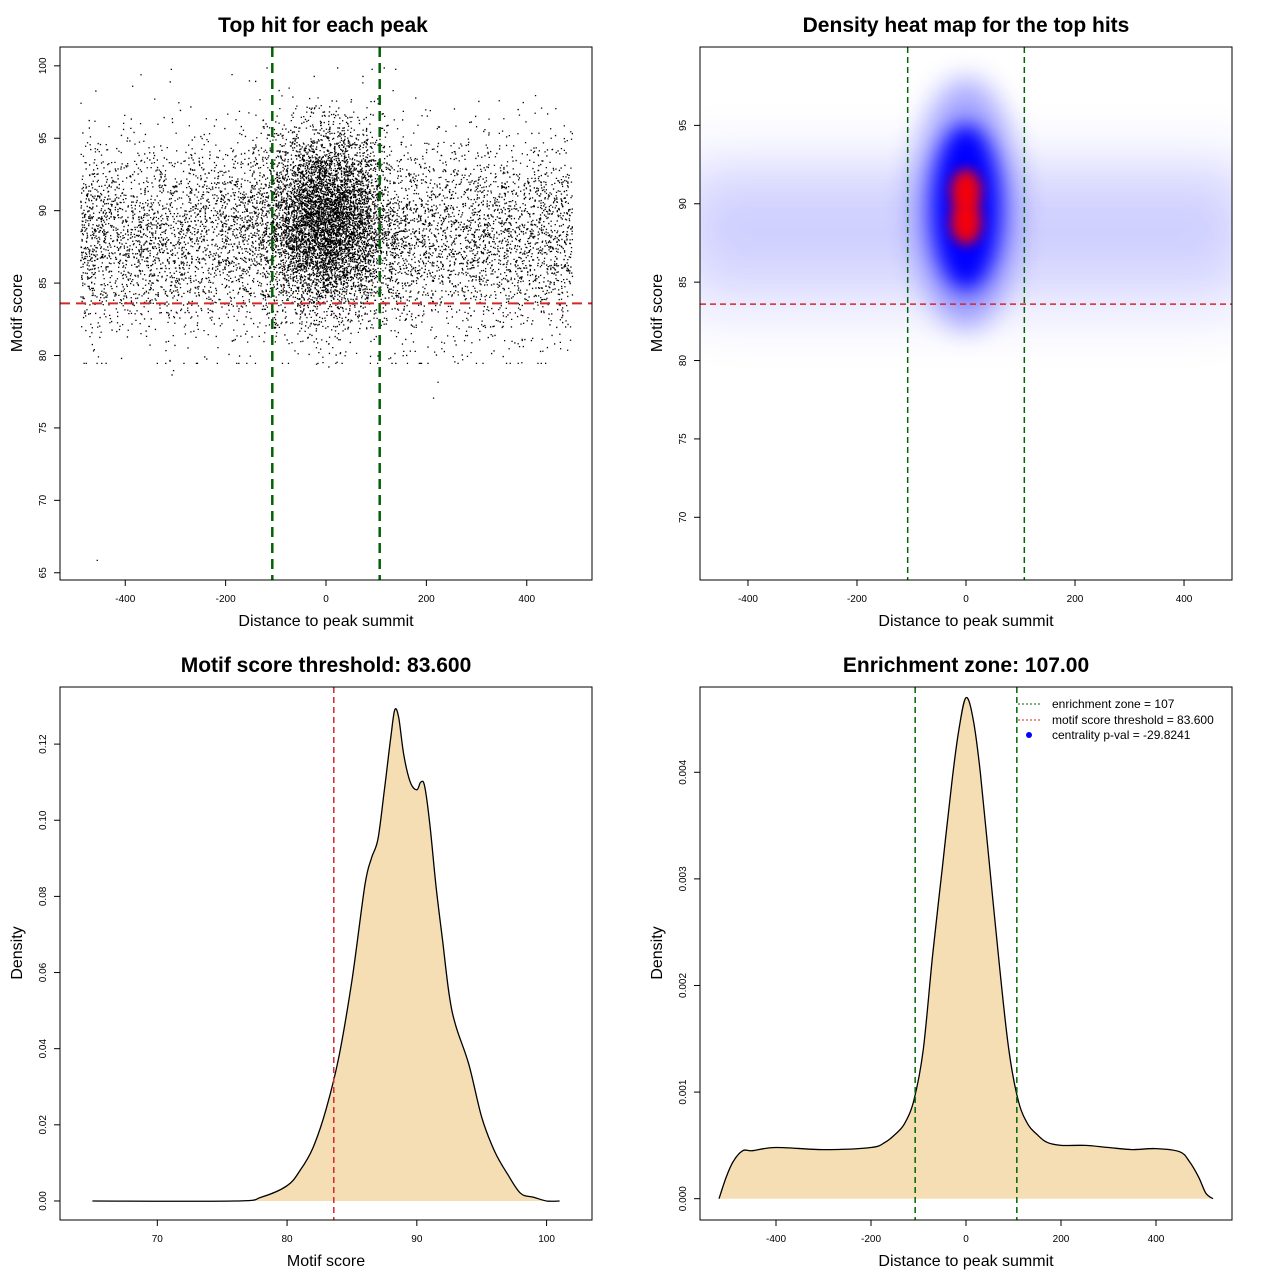  What do you see at coordinates (1029, 735) in the screenshot?
I see `legend-key-blue-dot` at bounding box center [1029, 735].